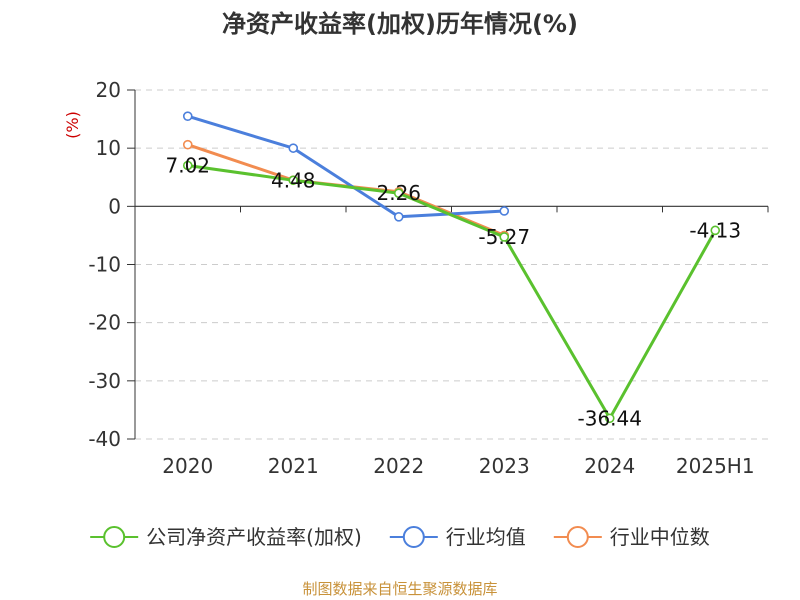 Image resolution: width=800 pixels, height=600 pixels. Describe the element at coordinates (72, 125) in the screenshot. I see `y-axis-label: (%)` at that location.